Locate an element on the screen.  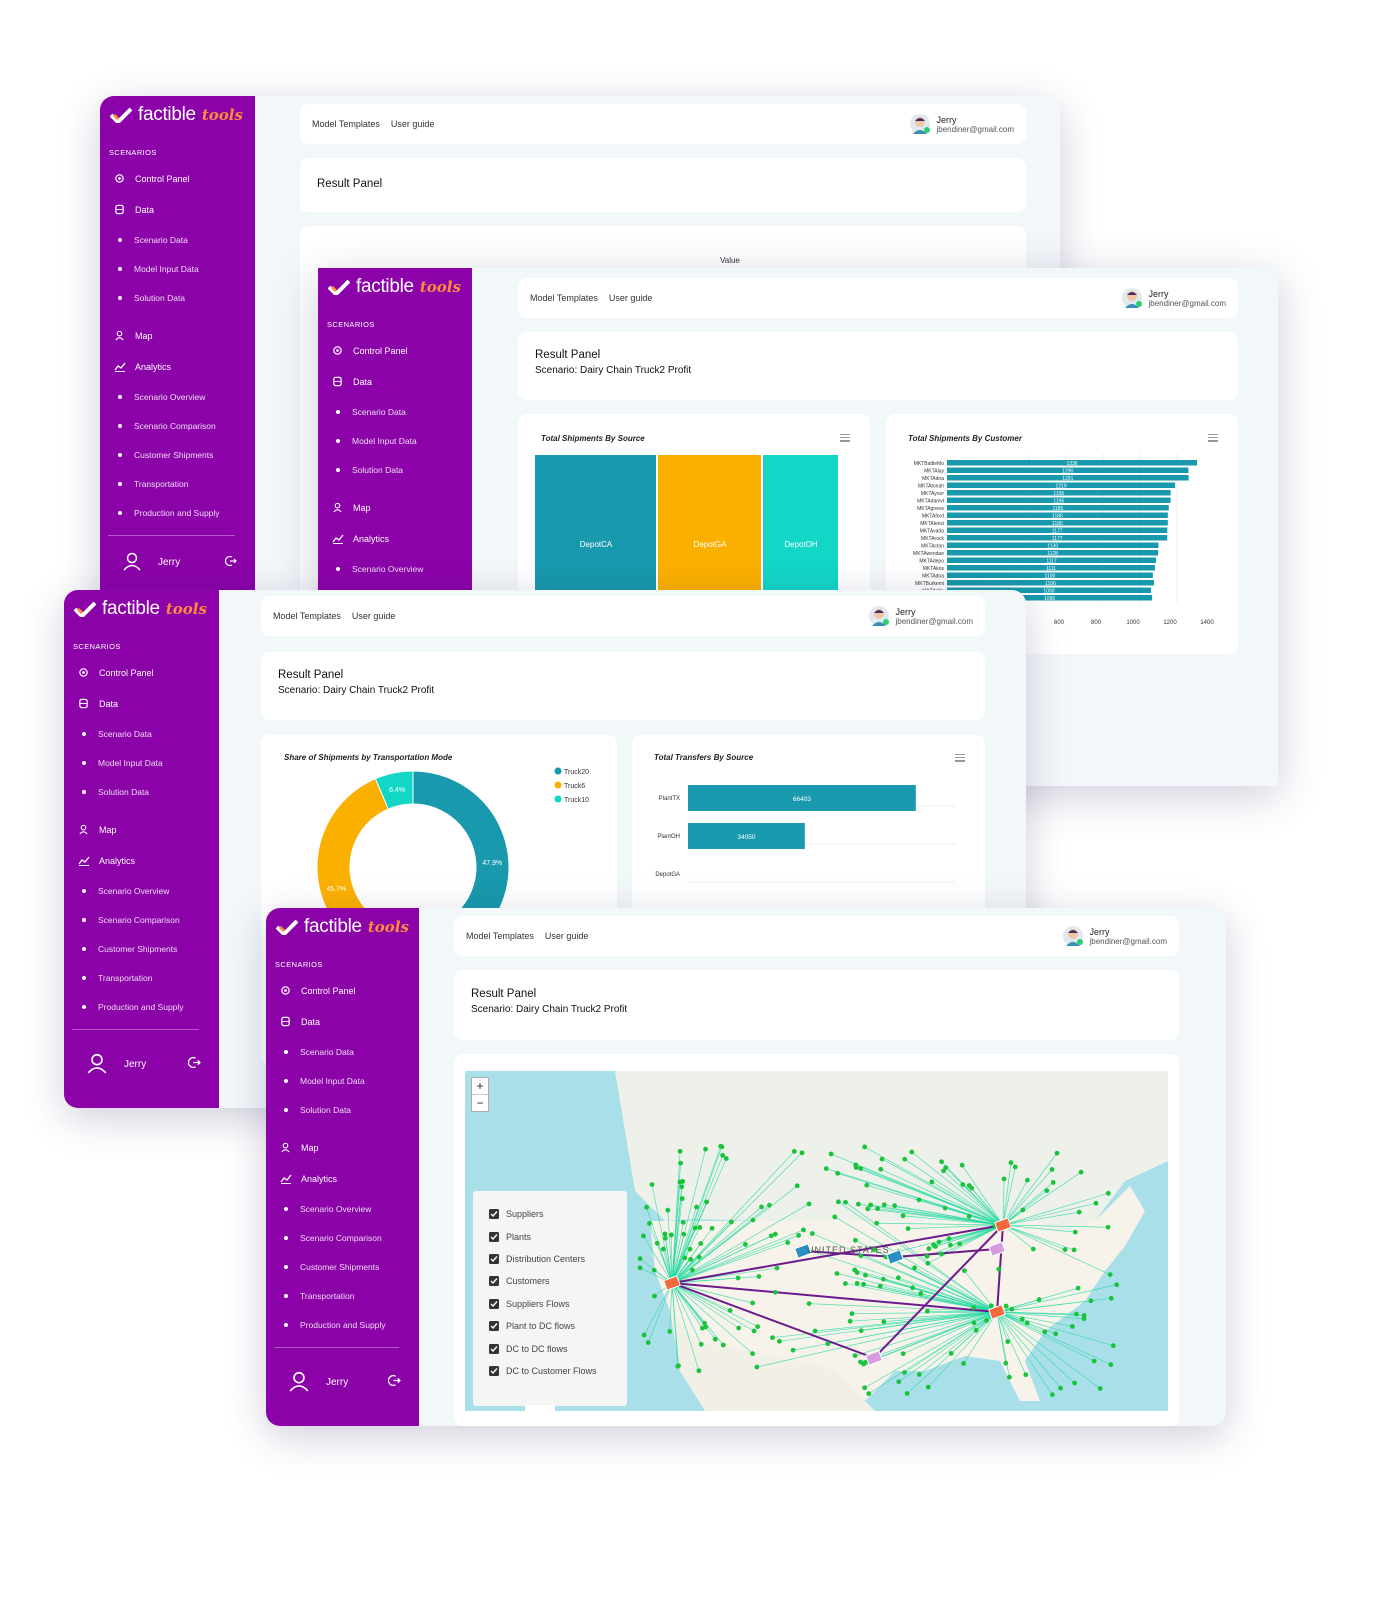
sidebar-user: Jerry is located at coordinates (145, 1064).